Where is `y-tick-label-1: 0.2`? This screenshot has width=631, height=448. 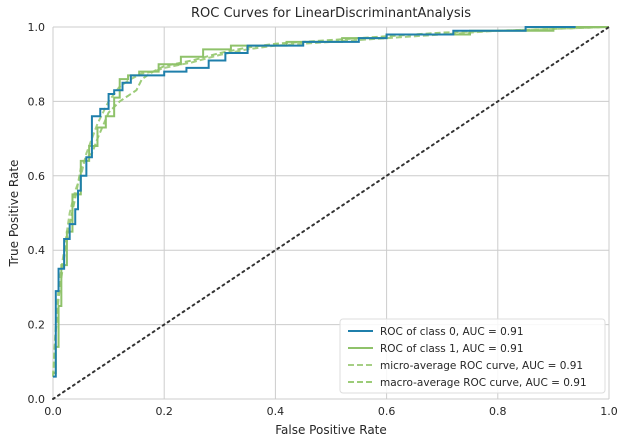 y-tick-label-1: 0.2 is located at coordinates (37, 325).